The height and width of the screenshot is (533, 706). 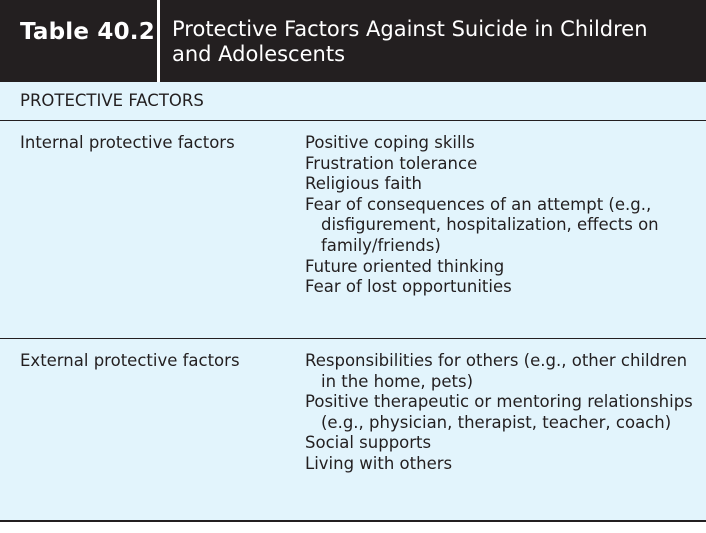 What do you see at coordinates (87, 32) in the screenshot?
I see `table-number: Table 40.2` at bounding box center [87, 32].